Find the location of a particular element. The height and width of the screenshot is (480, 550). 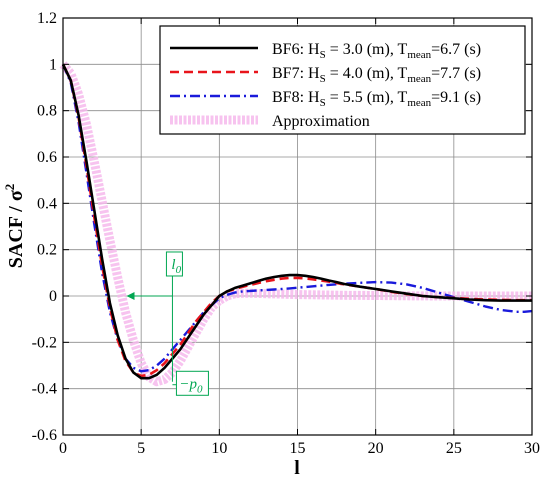

legend-label-approximation: Approximation is located at coordinates (321, 121).